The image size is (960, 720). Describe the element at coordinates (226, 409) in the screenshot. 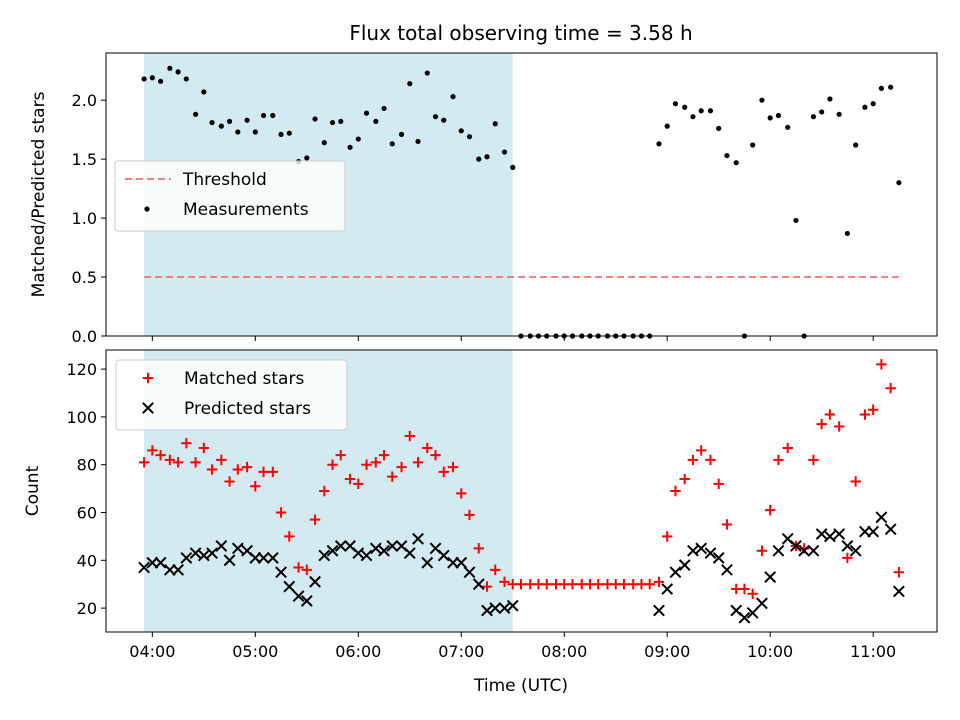

I see `legend-entry: Predicted stars` at that location.